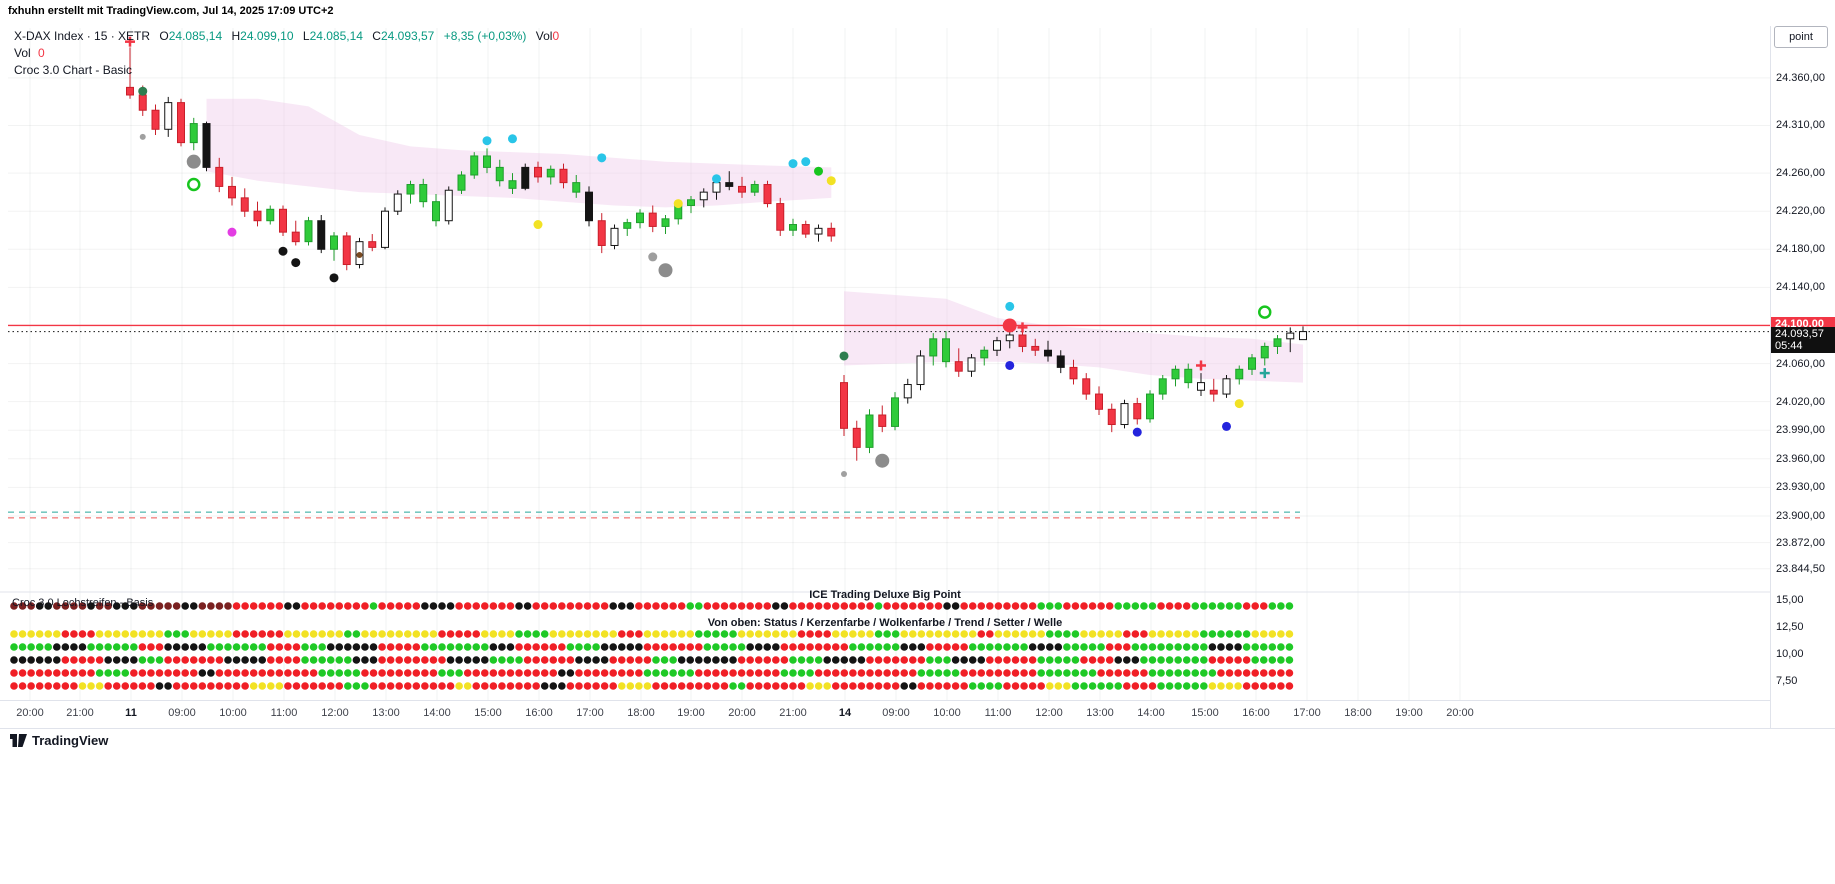 The width and height of the screenshot is (1835, 884). What do you see at coordinates (82, 36) in the screenshot?
I see `symbol-title: X-DAX Index · 15 · XETR` at bounding box center [82, 36].